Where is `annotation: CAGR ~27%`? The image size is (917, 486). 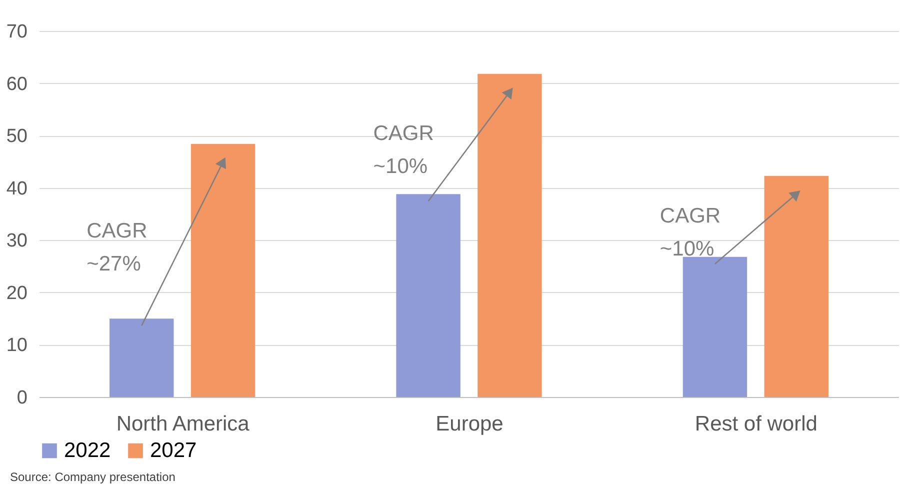
annotation: CAGR ~27% is located at coordinates (117, 247).